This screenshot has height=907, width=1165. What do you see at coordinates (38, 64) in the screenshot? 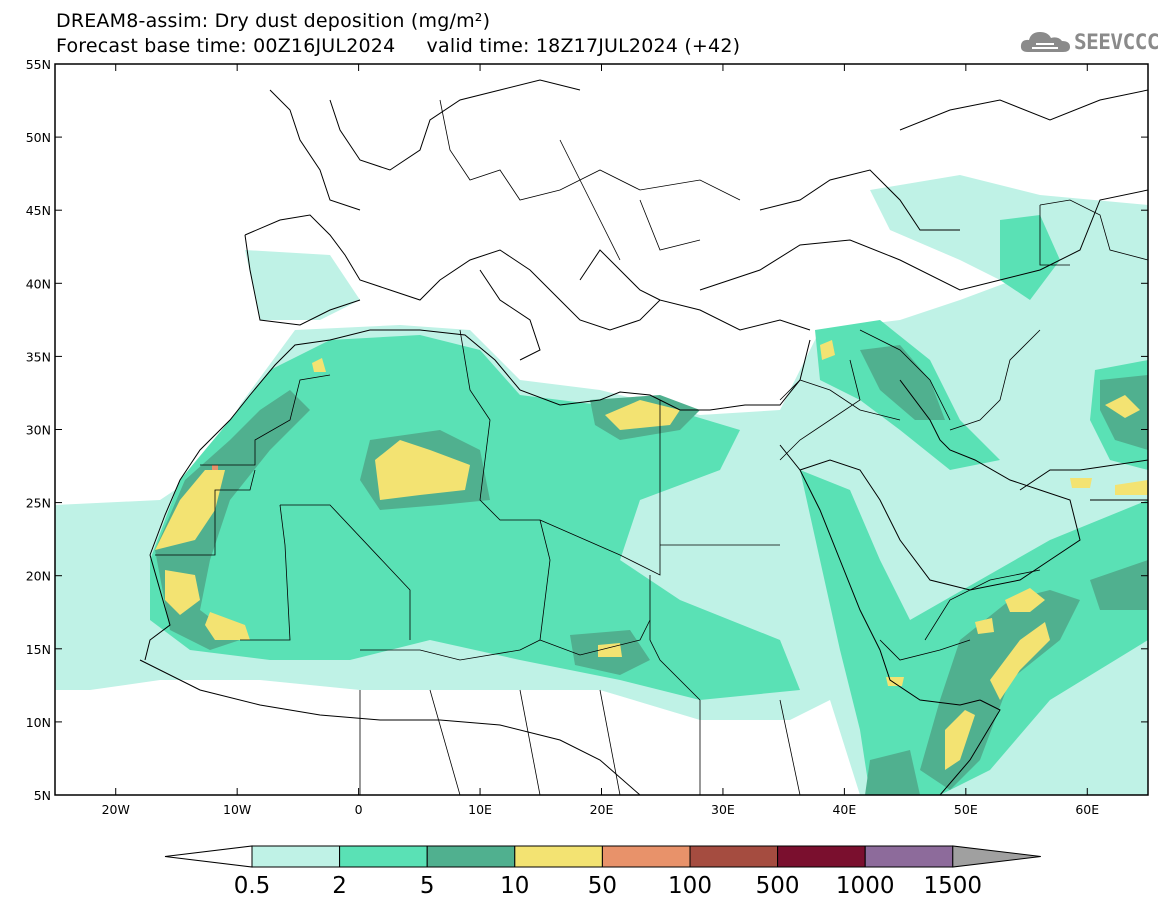
I see `lat-label: 55N` at bounding box center [38, 64].